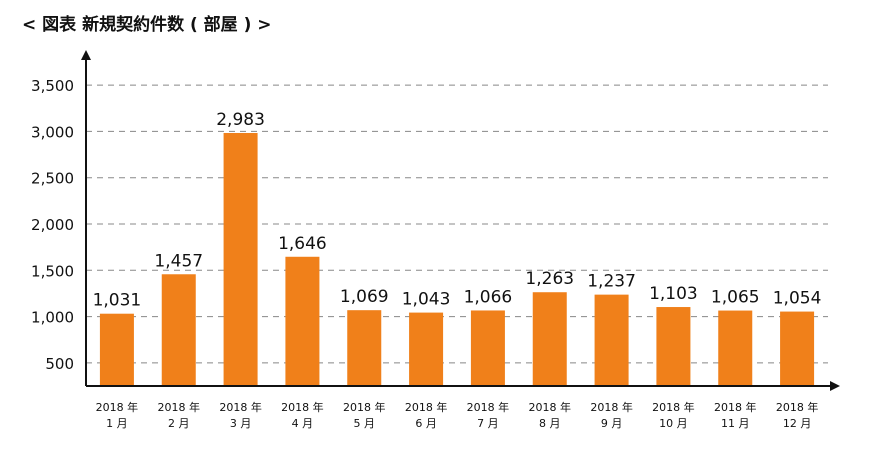  What do you see at coordinates (52, 179) in the screenshot?
I see `y-tick-label: 2,500` at bounding box center [52, 179].